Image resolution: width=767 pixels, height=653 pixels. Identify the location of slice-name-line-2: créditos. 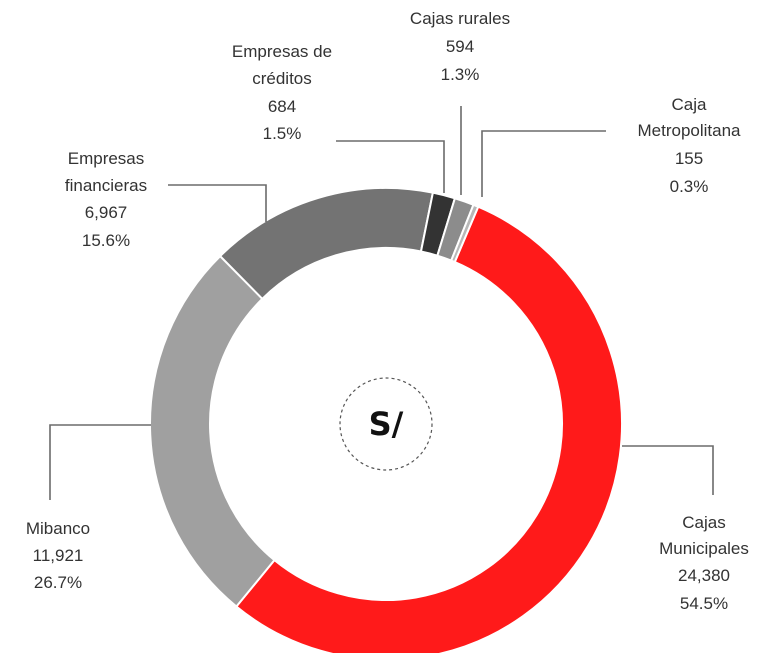
(282, 78).